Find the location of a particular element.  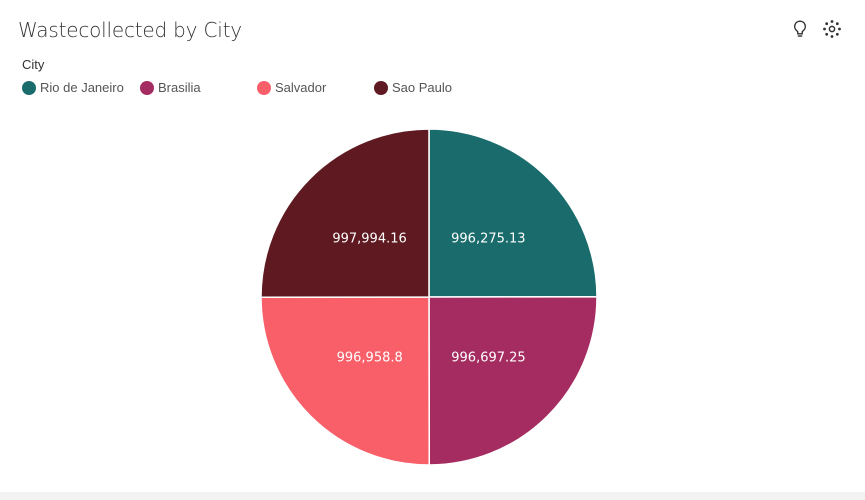

legend-label: Salvador is located at coordinates (301, 87).